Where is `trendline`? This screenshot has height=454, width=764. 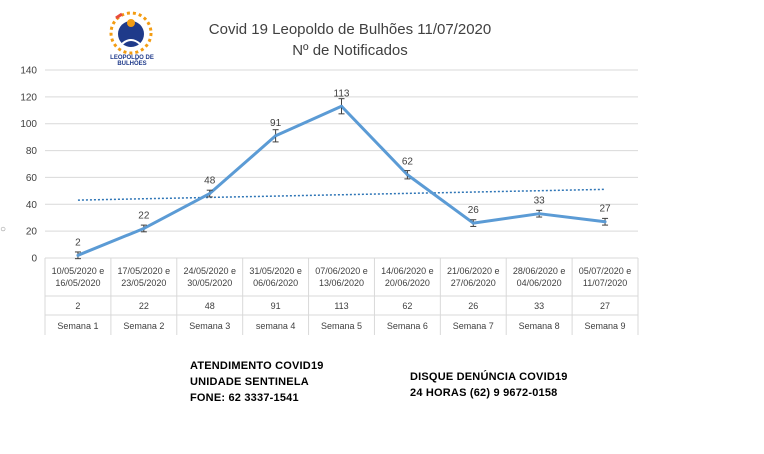
trendline is located at coordinates (341, 194).